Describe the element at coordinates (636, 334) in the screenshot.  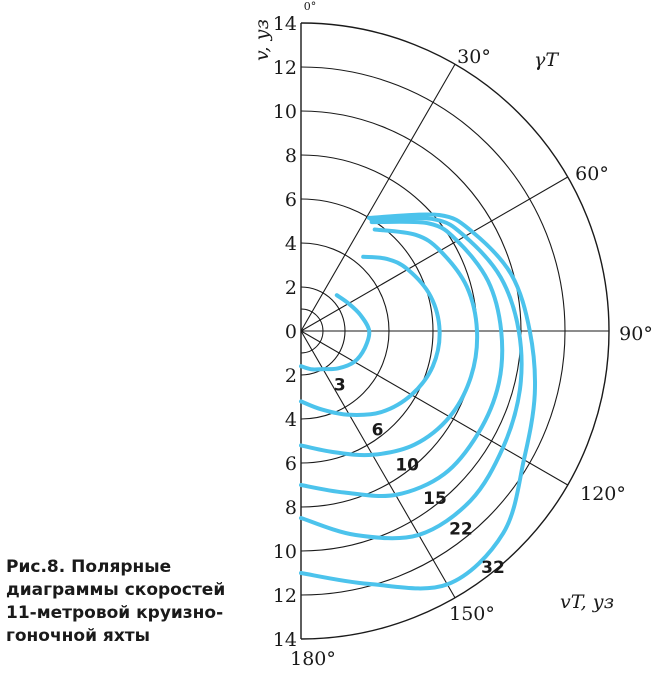
I see `angle-tick-label: 90°` at that location.